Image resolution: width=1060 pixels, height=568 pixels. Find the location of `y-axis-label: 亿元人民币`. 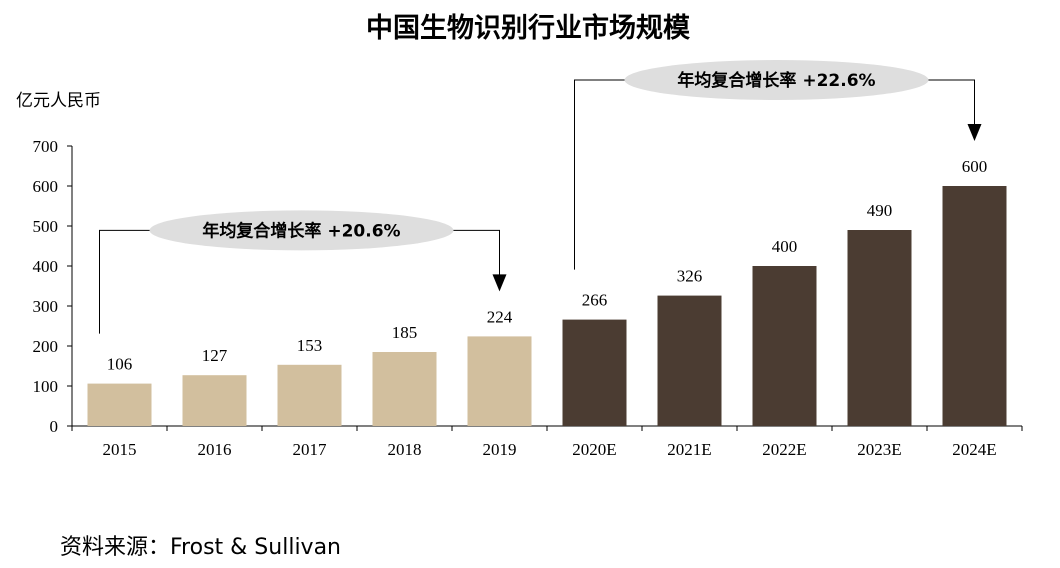

y-axis-label: 亿元人民币 is located at coordinates (58, 101).